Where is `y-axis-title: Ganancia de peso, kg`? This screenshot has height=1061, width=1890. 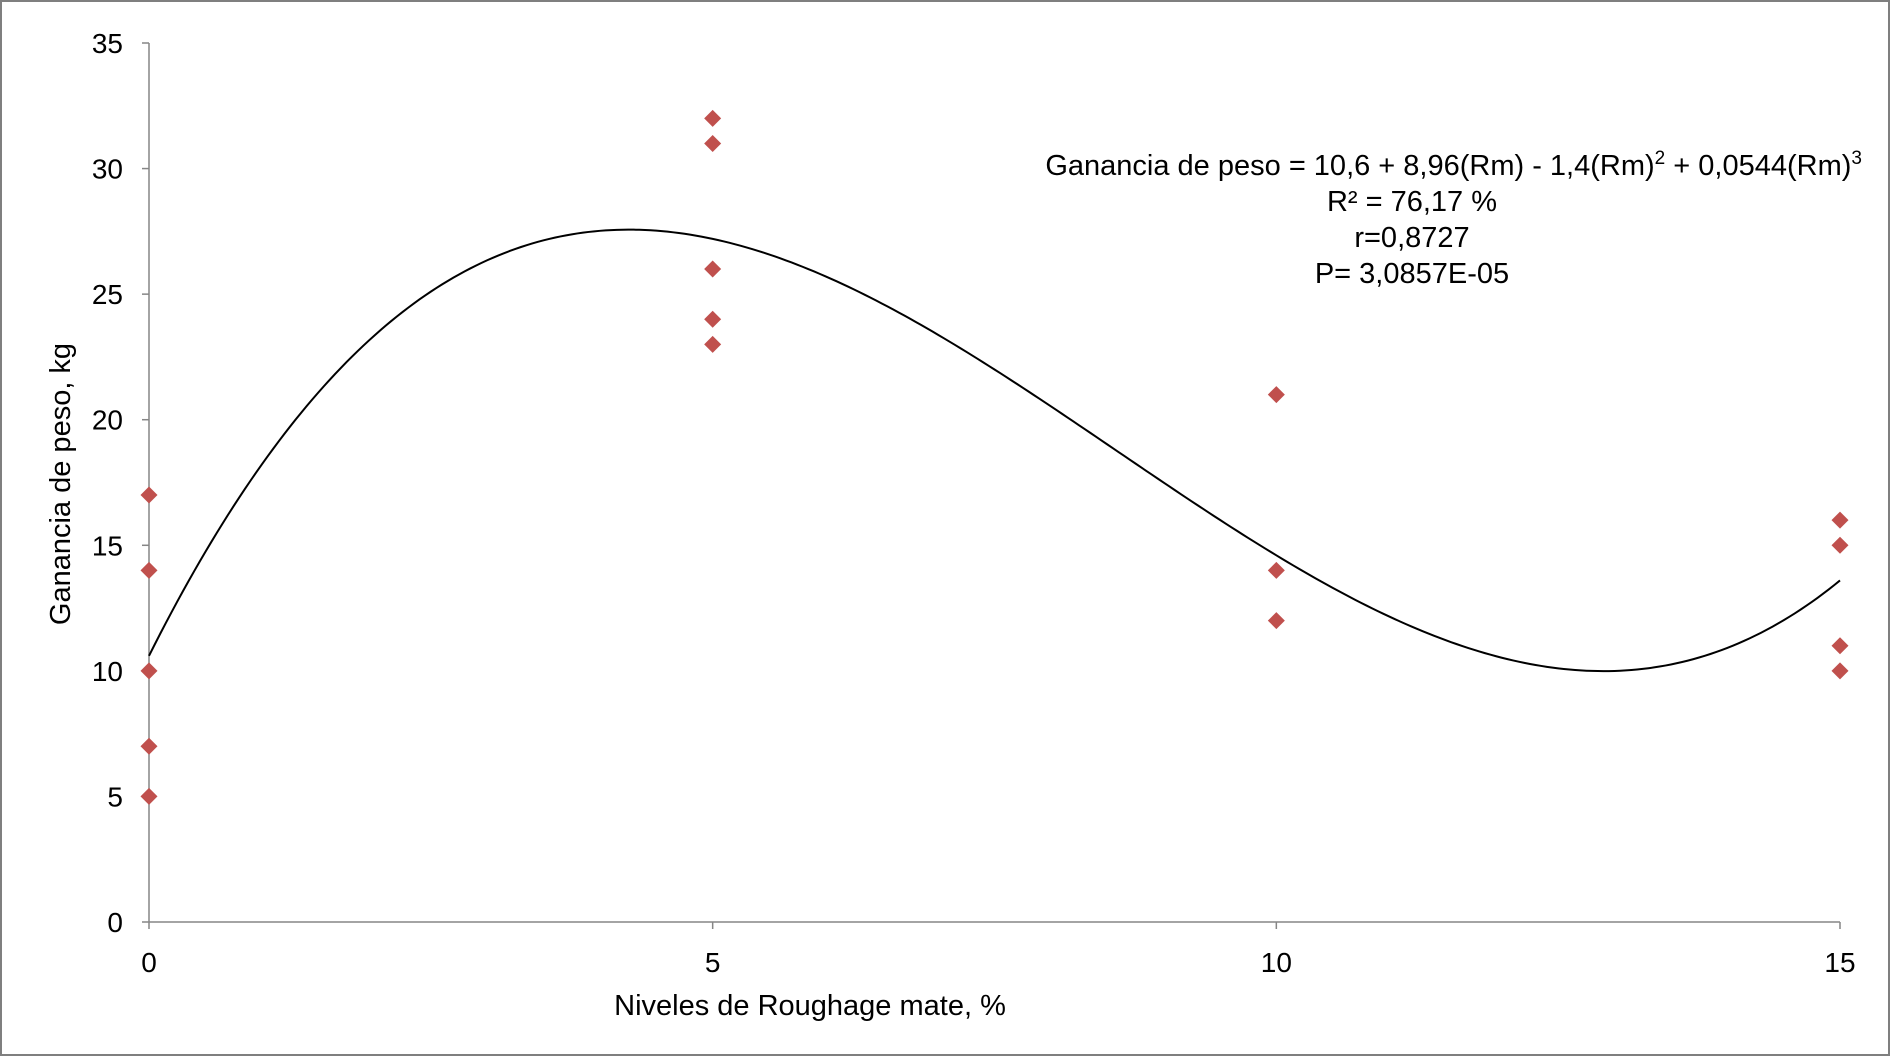
y-axis-title: Ganancia de peso, kg is located at coordinates (61, 484).